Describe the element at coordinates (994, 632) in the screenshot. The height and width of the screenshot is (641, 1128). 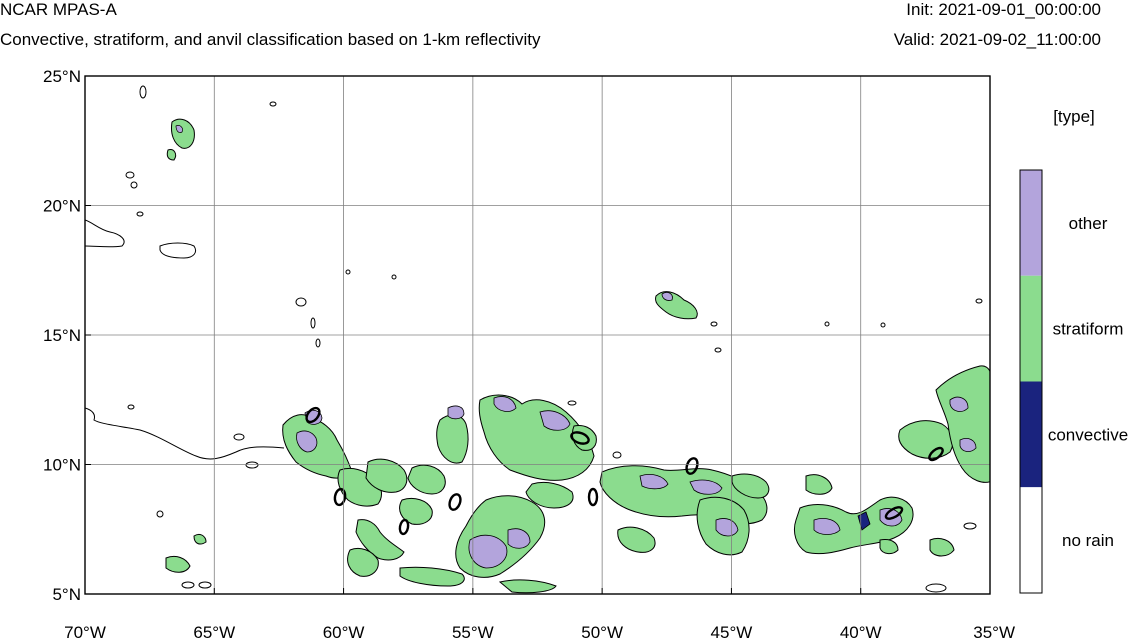
I see `longitude-label: 35°W` at that location.